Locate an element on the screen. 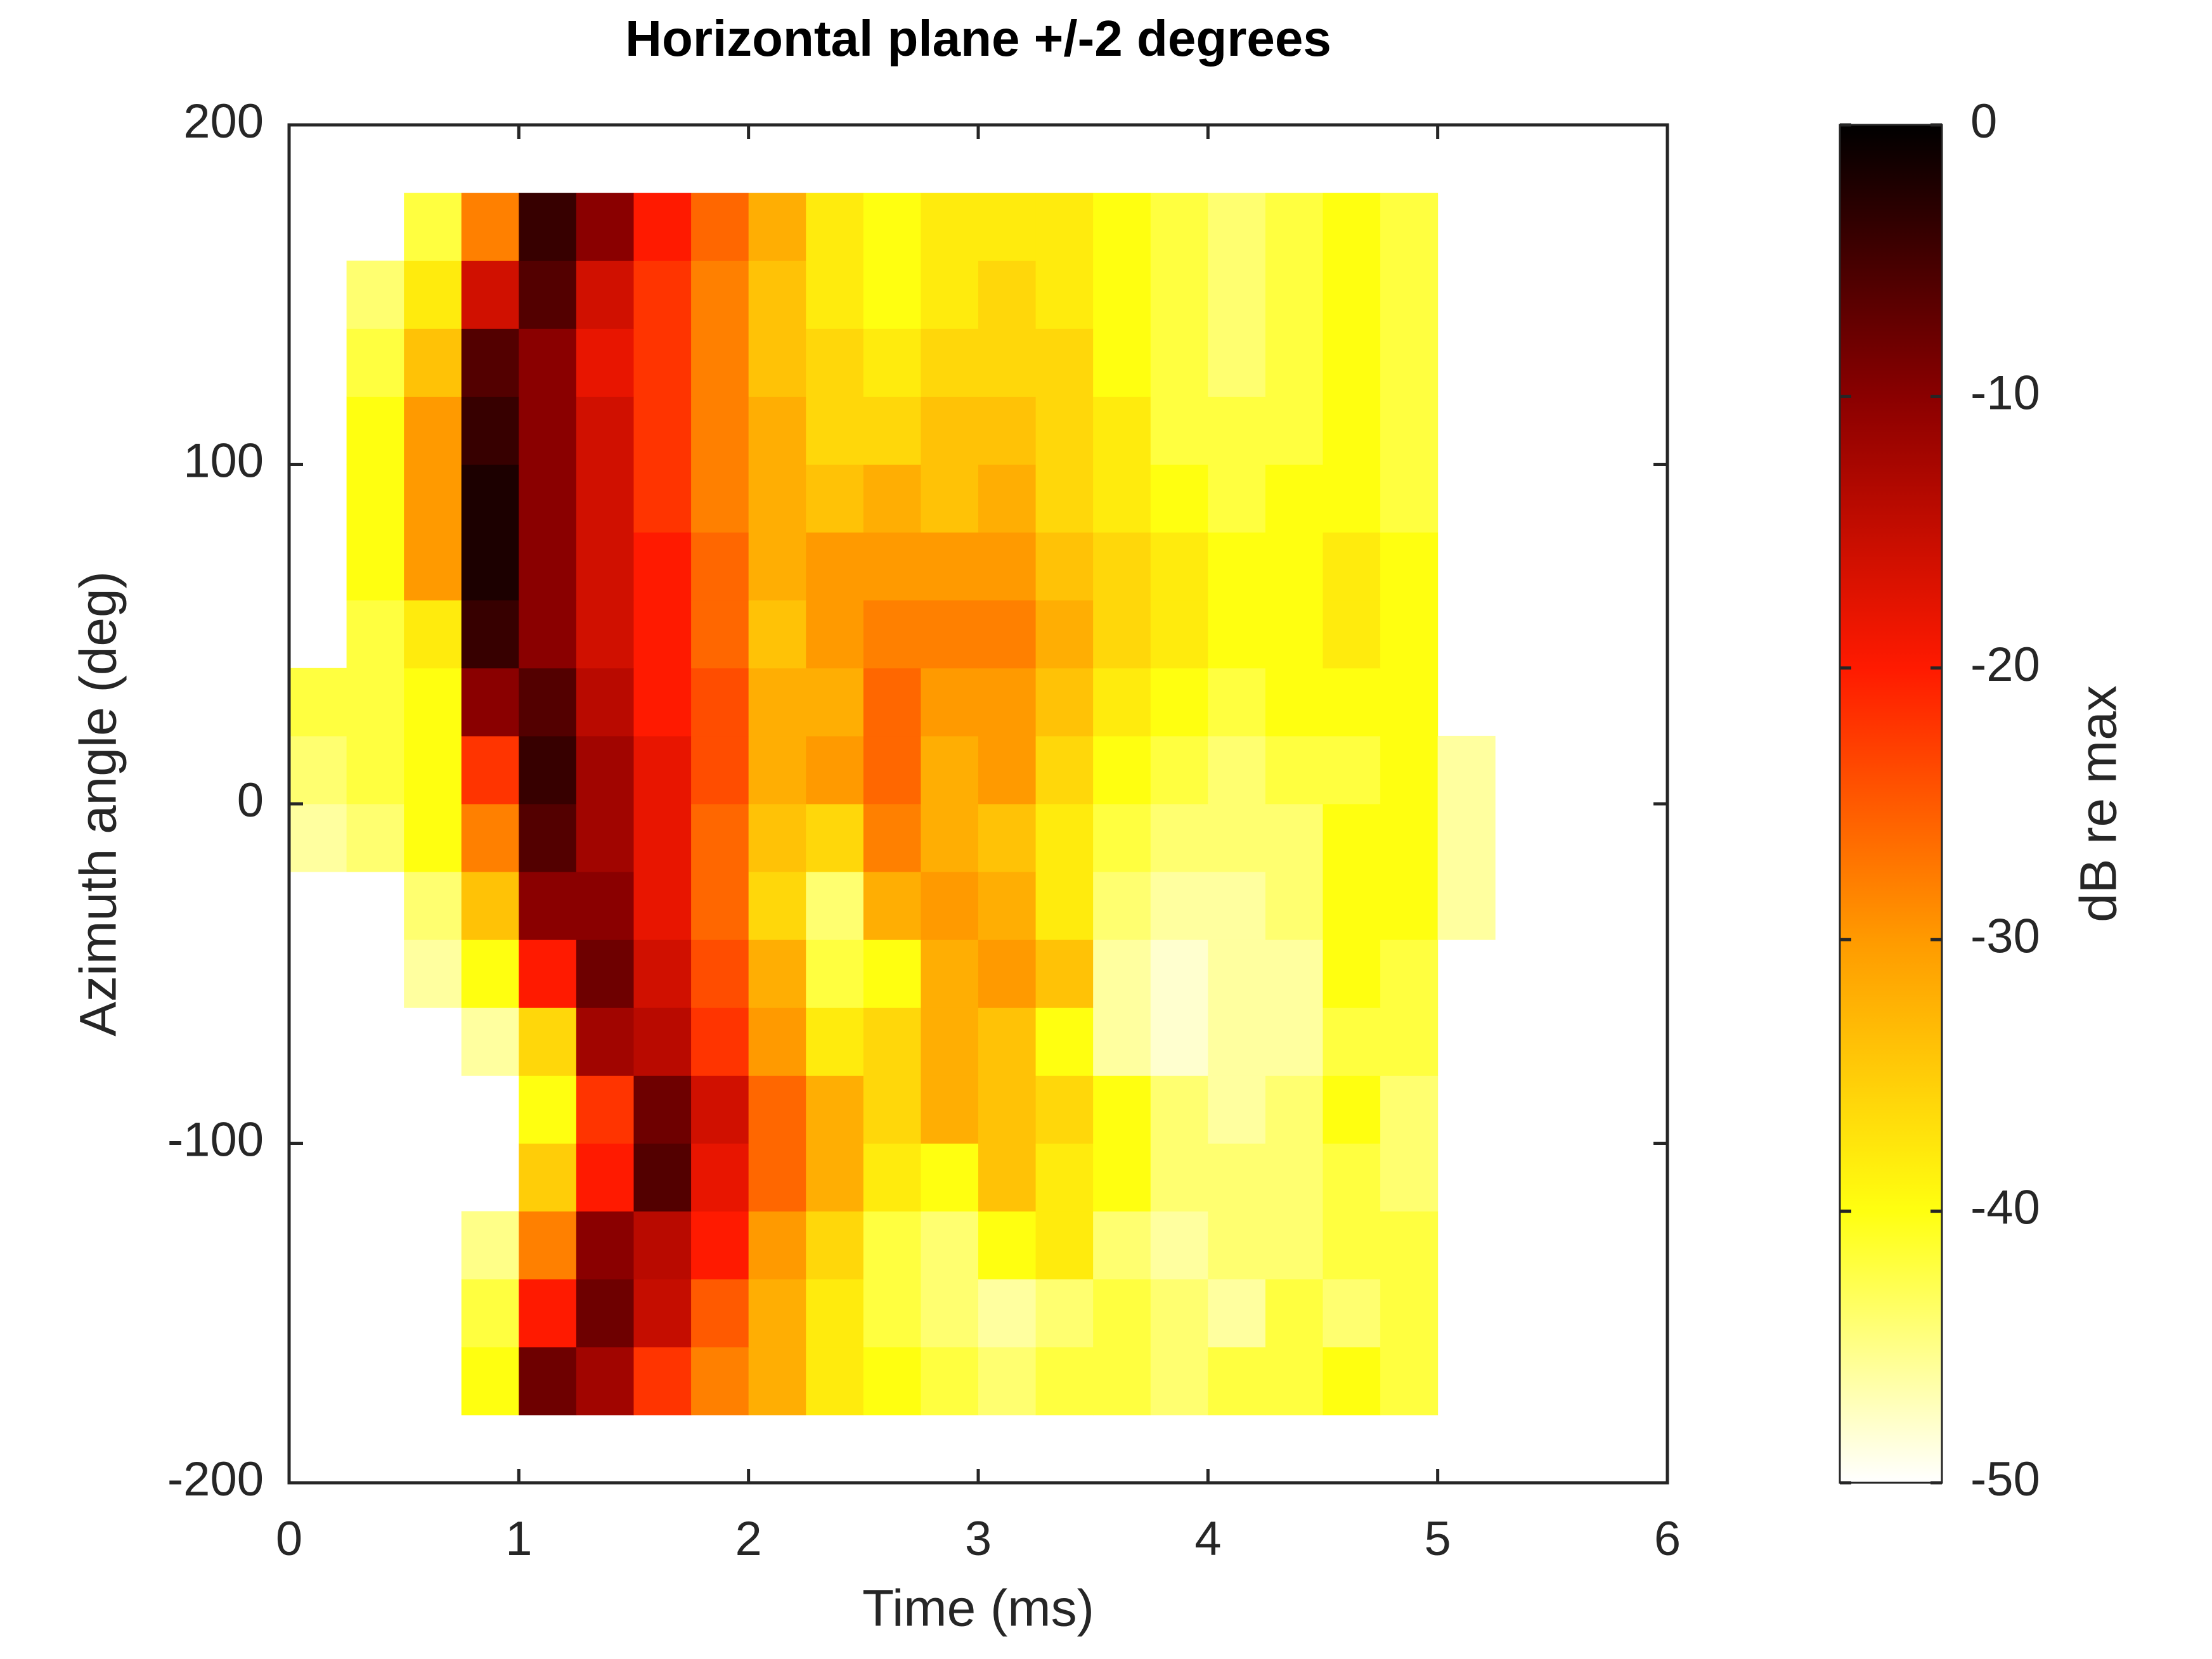  y-tick-label: -200 is located at coordinates (215, 1479).